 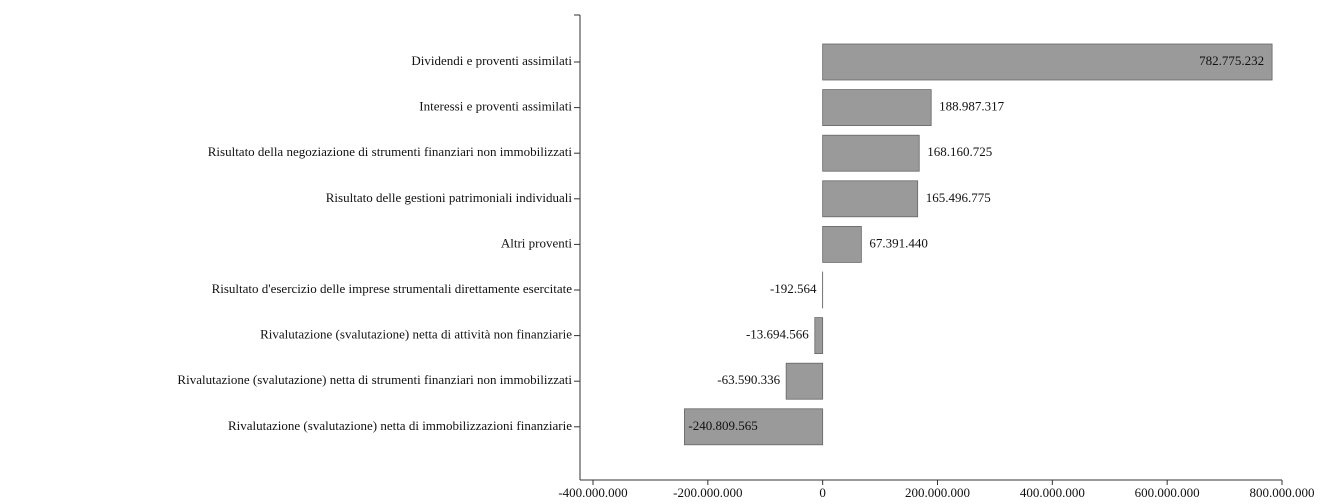 What do you see at coordinates (748, 379) in the screenshot?
I see `value-label: -63.590.336` at bounding box center [748, 379].